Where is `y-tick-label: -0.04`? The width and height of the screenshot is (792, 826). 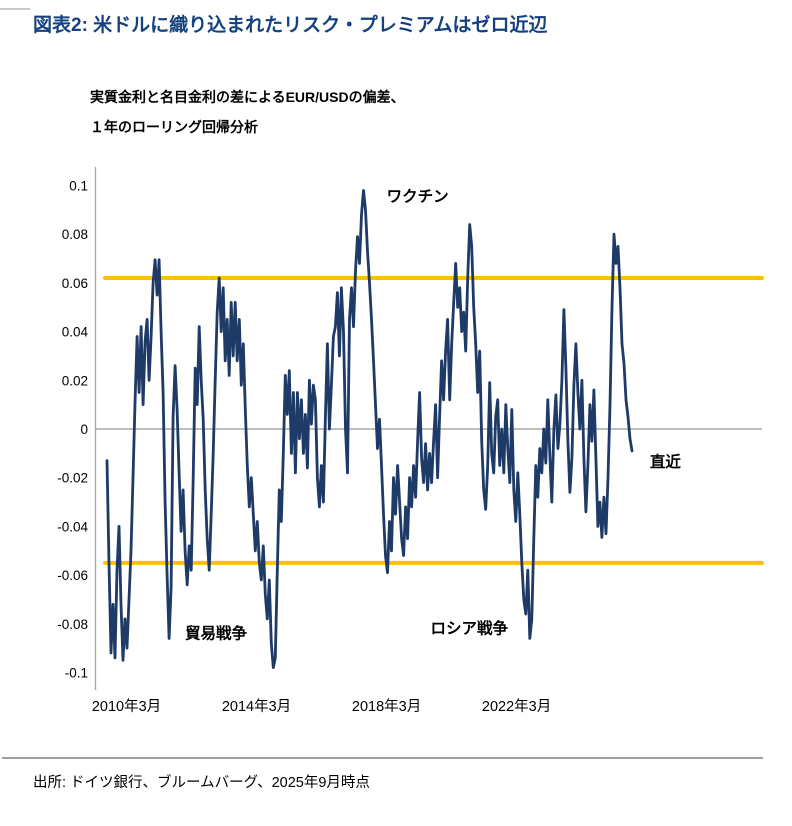 y-tick-label: -0.04 is located at coordinates (72, 526).